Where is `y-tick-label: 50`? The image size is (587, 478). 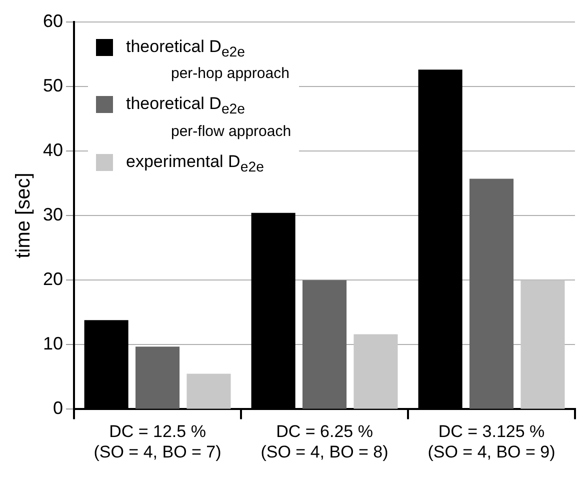 y-tick-label: 50 is located at coordinates (53, 85).